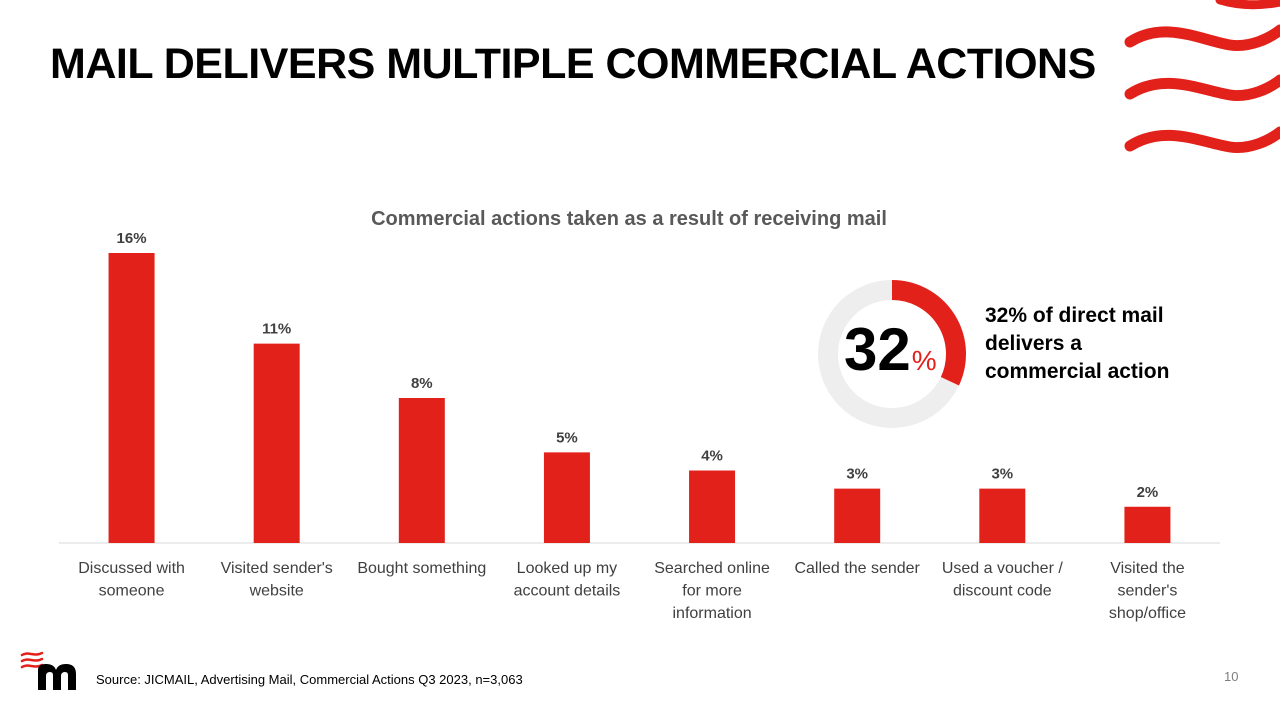  Describe the element at coordinates (924, 360) in the screenshot. I see `donut-percent-sign: %` at that location.